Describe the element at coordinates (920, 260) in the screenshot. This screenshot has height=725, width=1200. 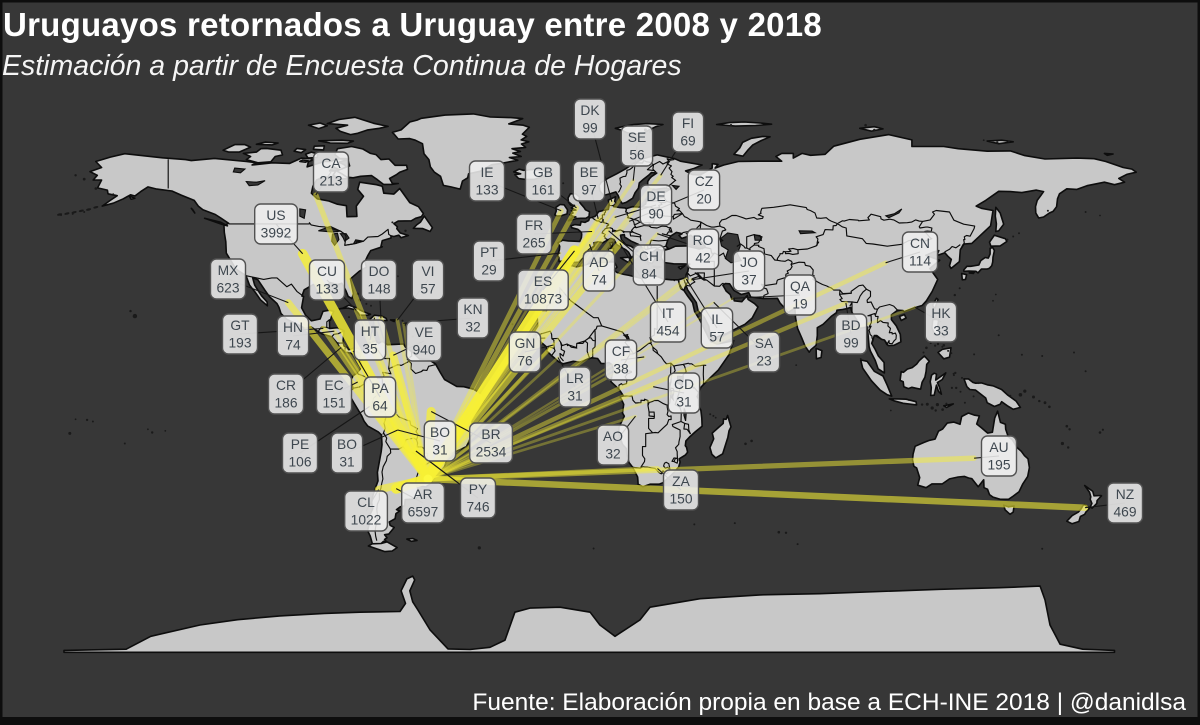
I see `svg-text: 114` at that location.